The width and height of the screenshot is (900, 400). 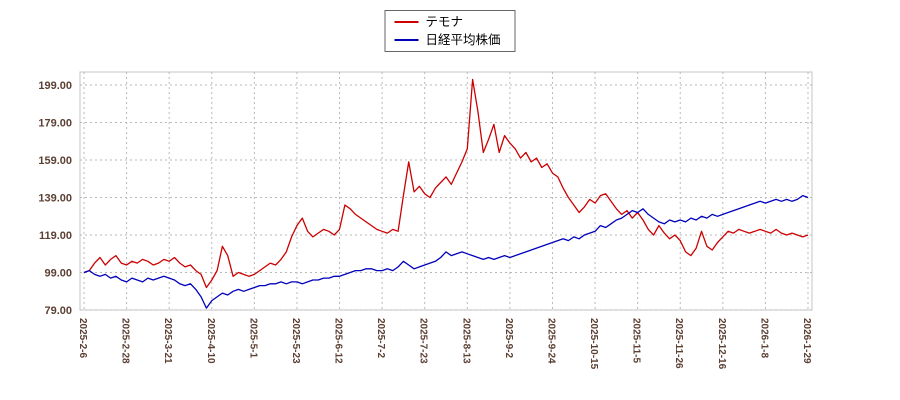 I want to click on x-tick-label: 2025-2-28, so click(x=125, y=341).